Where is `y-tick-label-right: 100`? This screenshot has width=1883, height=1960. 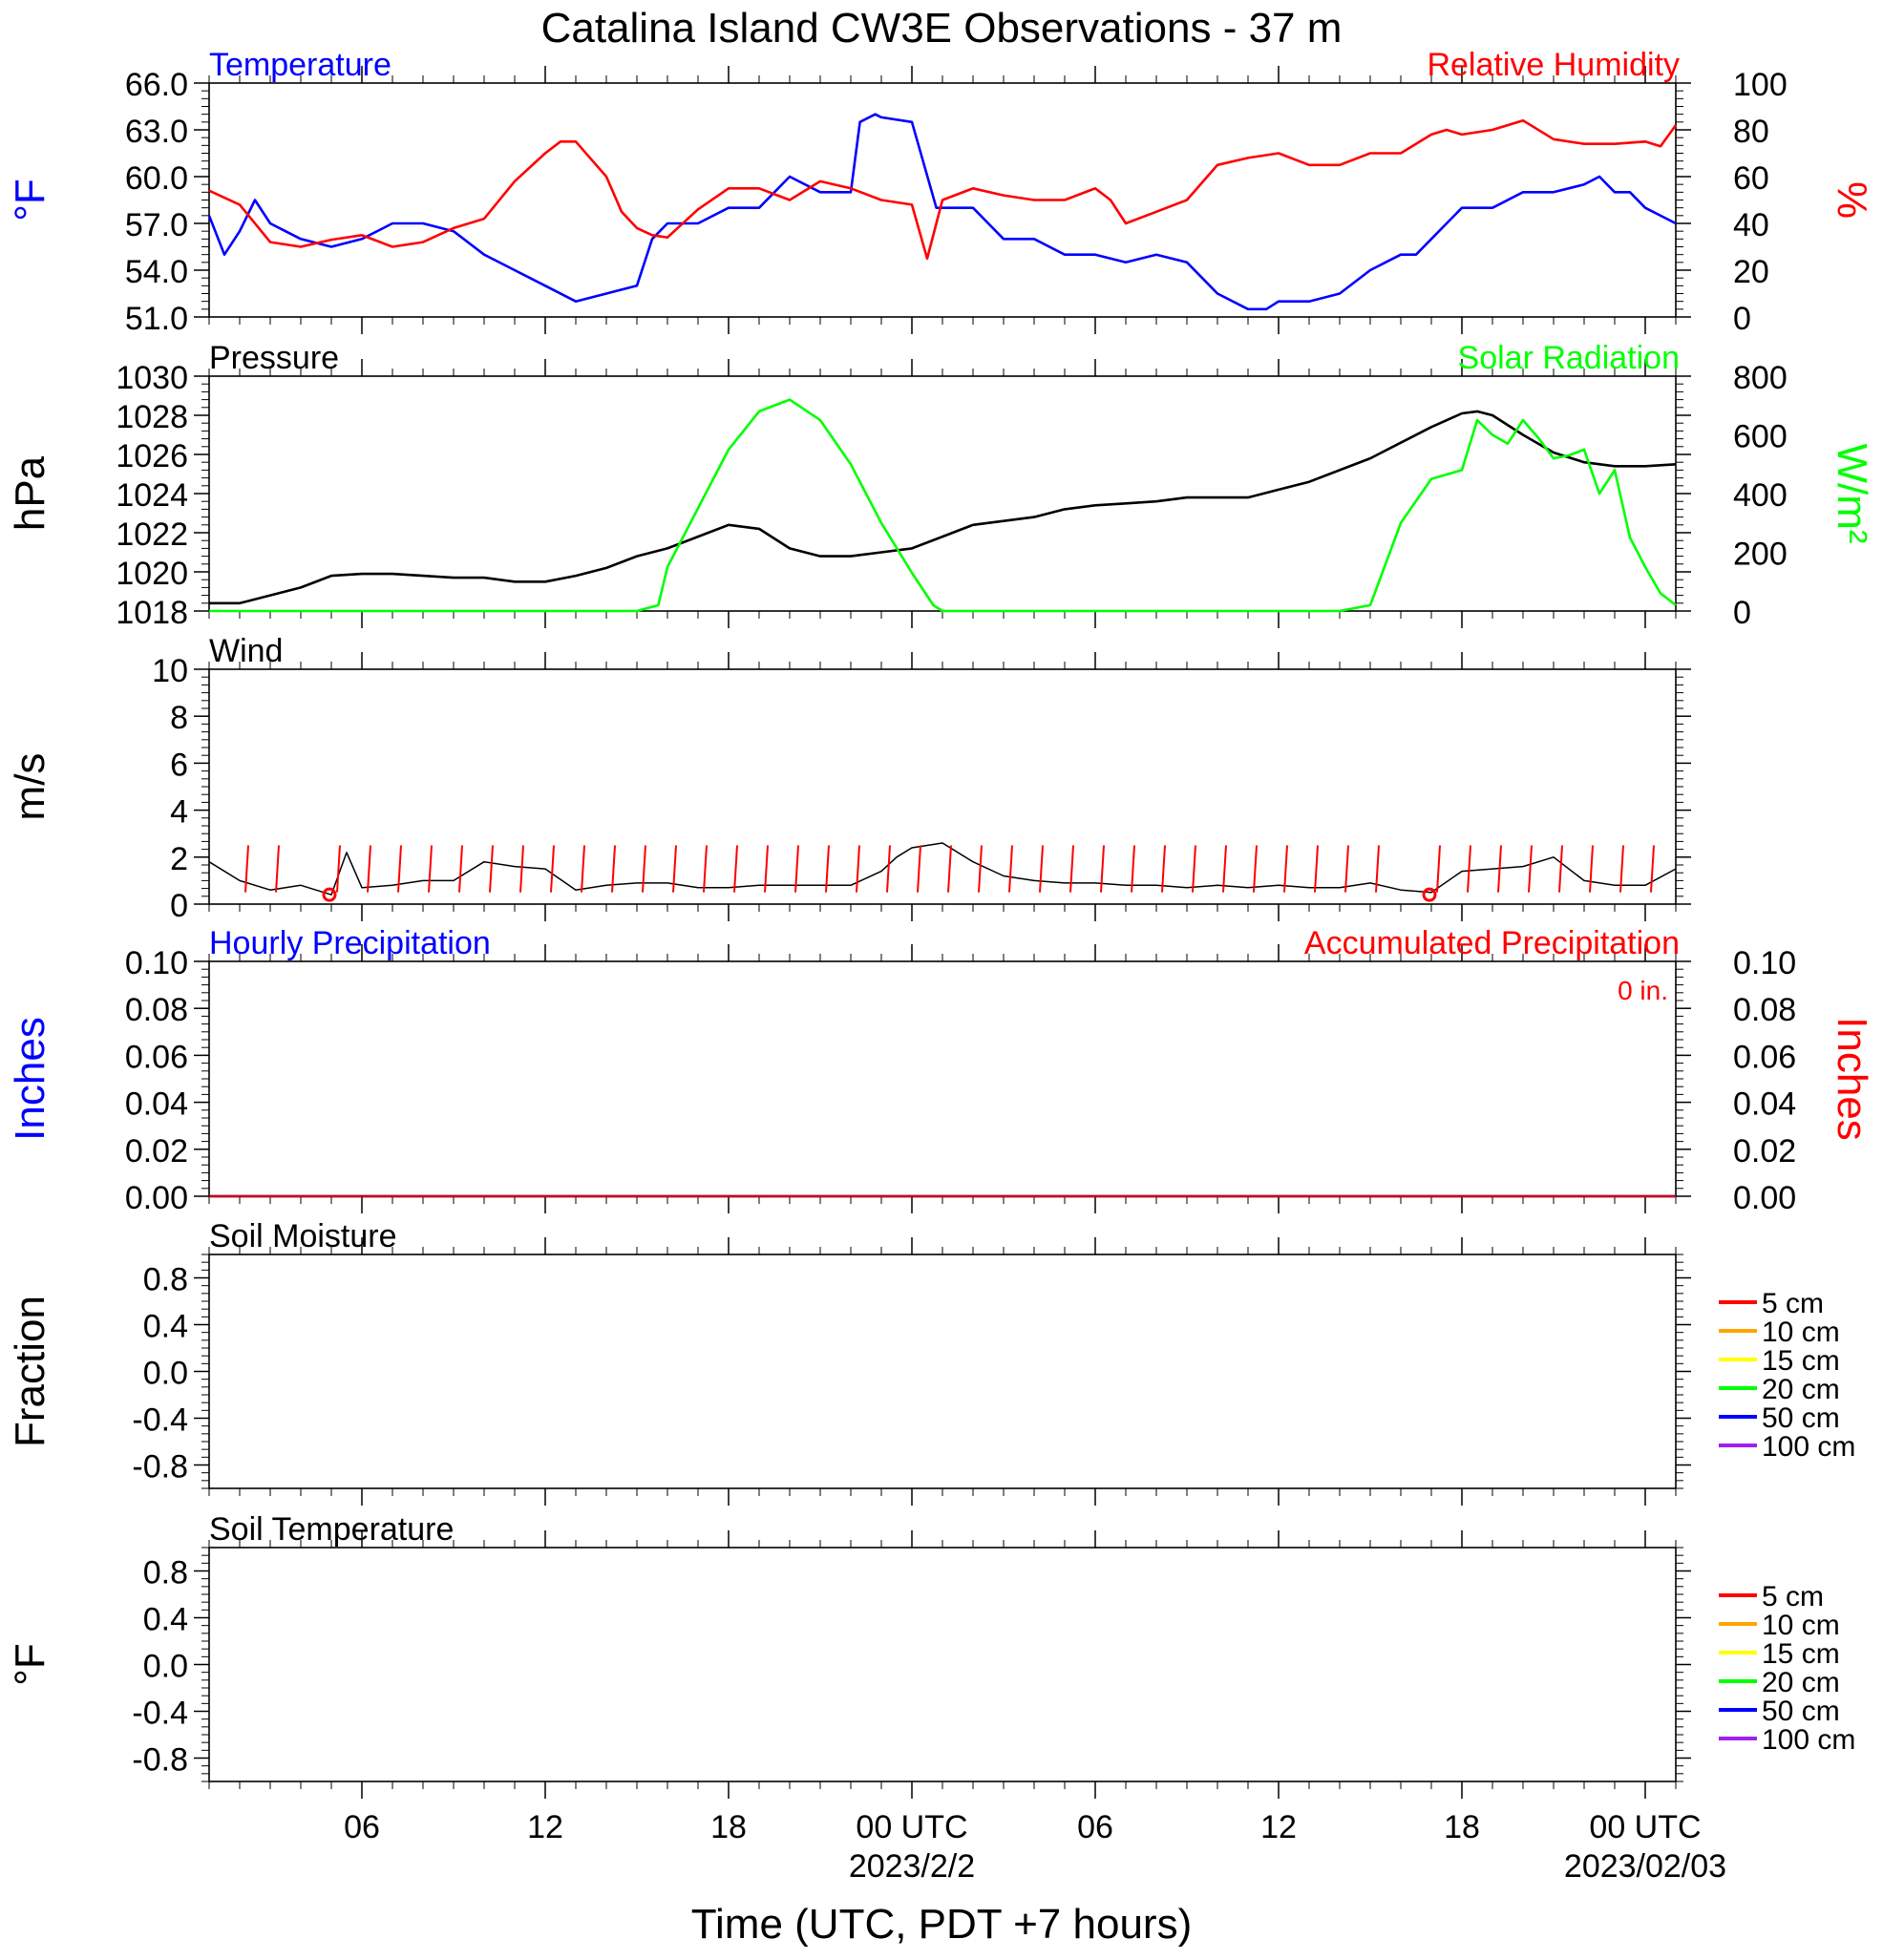
y-tick-label-right: 100 is located at coordinates (1760, 85).